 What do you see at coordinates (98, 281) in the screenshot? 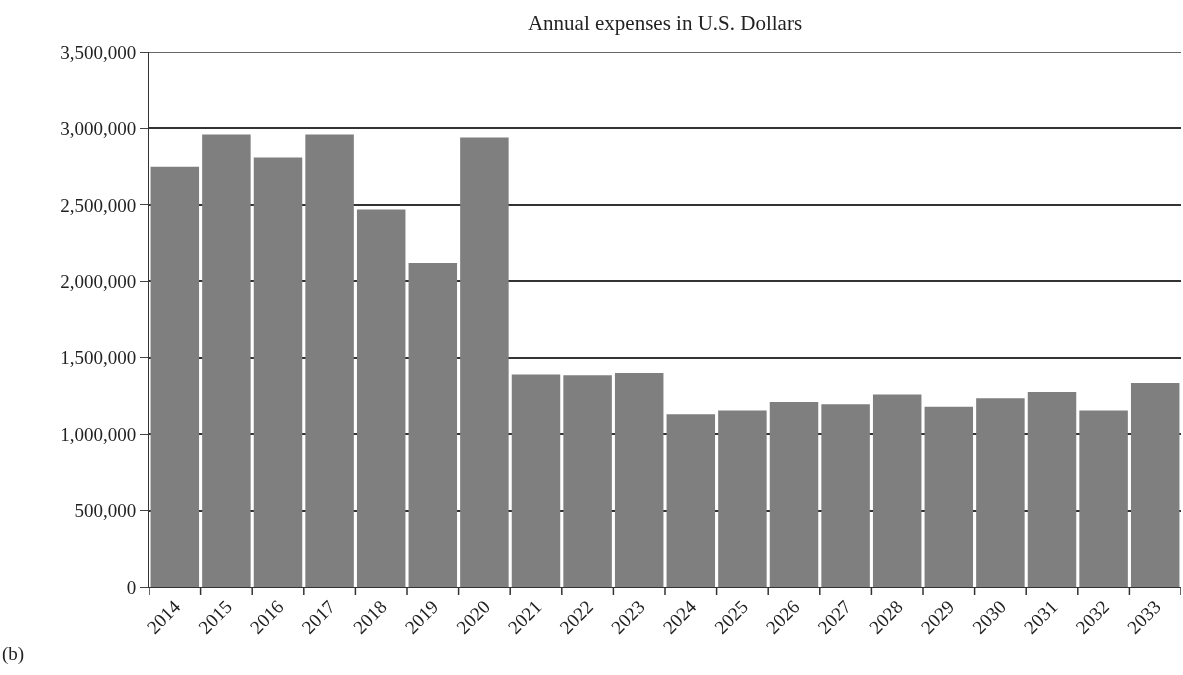
I see `y-tick-label: 2,000,000` at bounding box center [98, 281].